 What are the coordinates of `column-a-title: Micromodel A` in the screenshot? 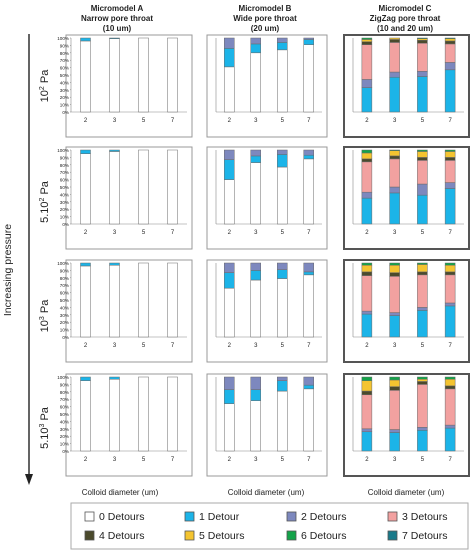 It's located at (117, 8).